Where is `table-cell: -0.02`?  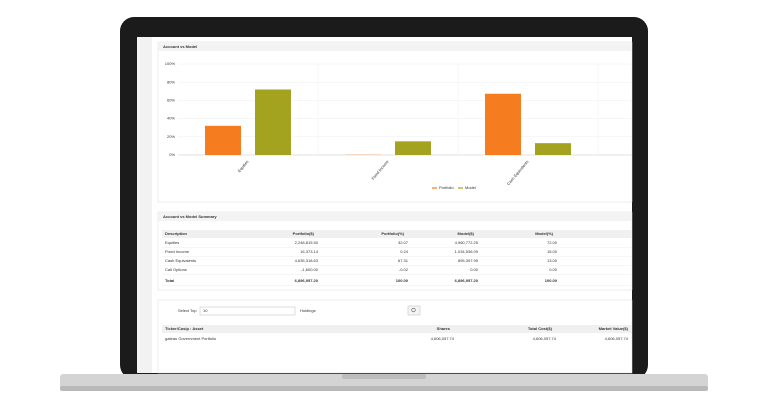
table-cell: -0.02 is located at coordinates (404, 269).